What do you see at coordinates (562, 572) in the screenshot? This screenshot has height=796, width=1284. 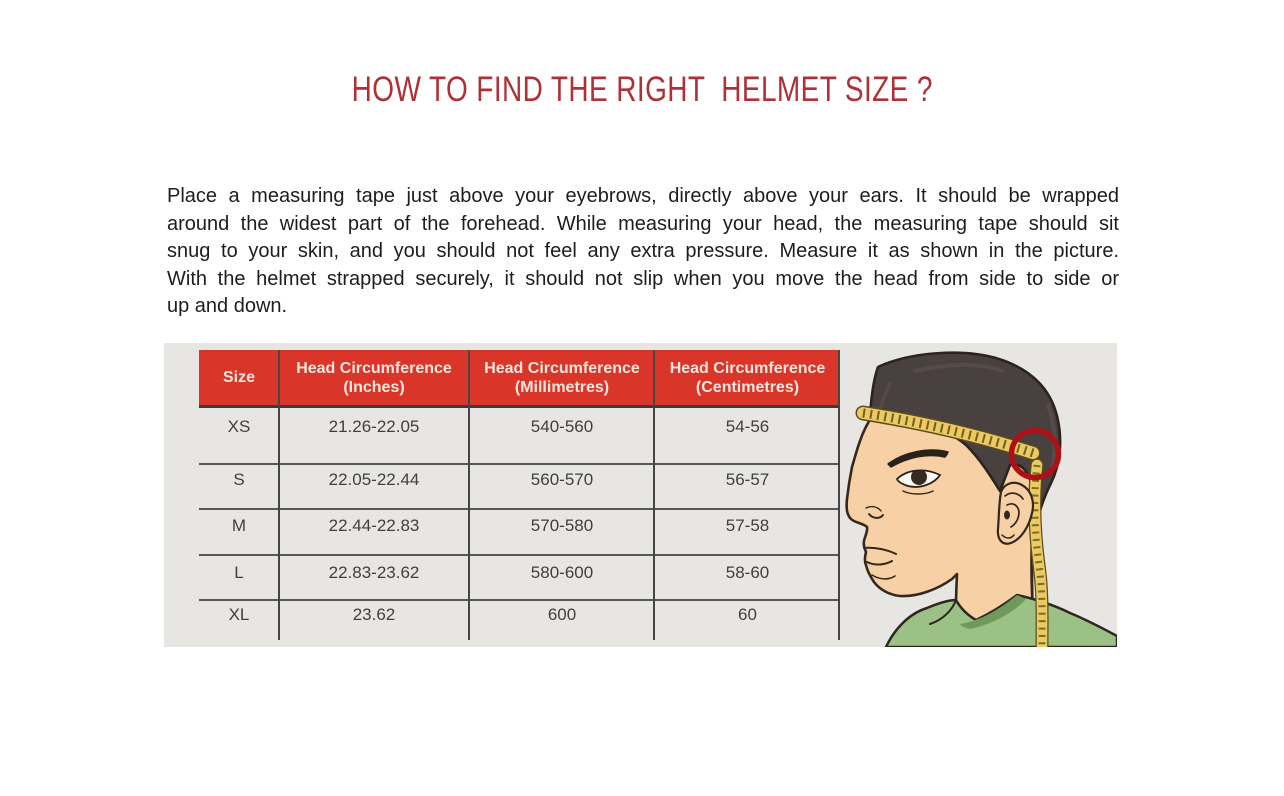 I see `cell-millimetres: 580-600` at bounding box center [562, 572].